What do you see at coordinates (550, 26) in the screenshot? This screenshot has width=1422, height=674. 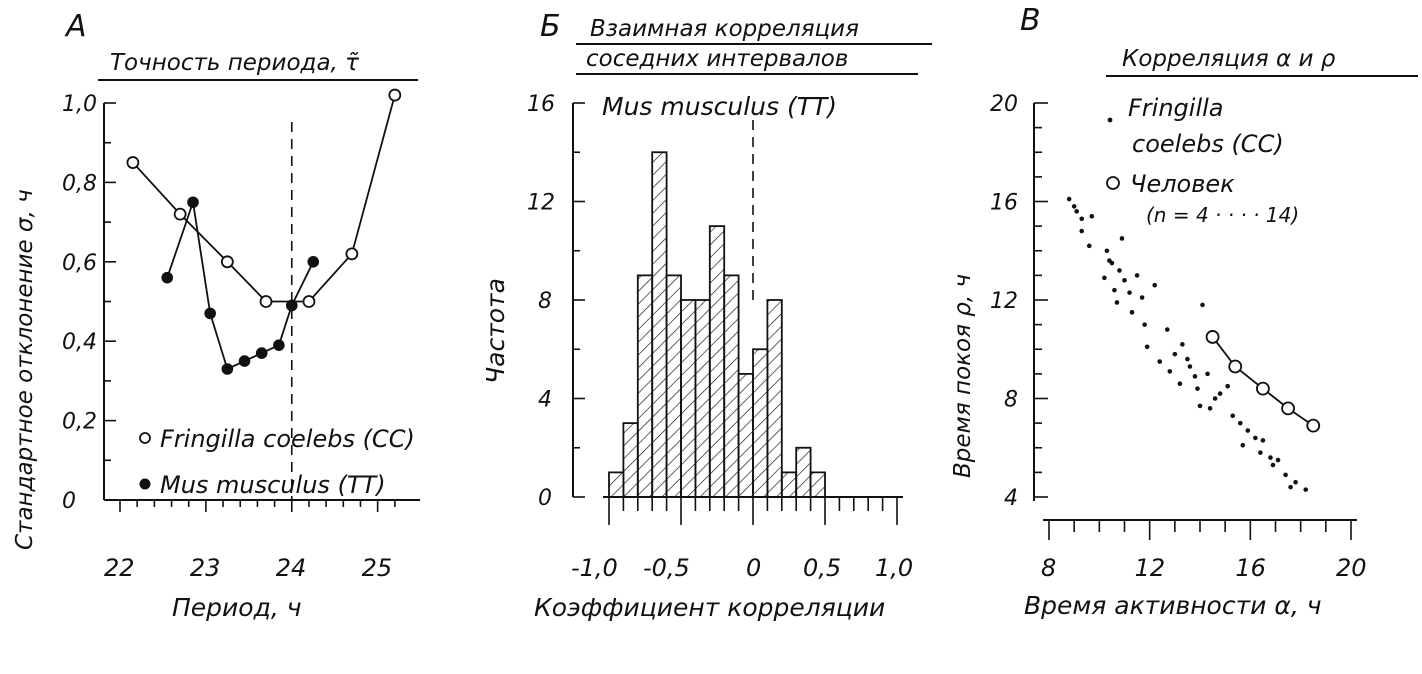 I see `panel-b-letter: Б` at bounding box center [550, 26].